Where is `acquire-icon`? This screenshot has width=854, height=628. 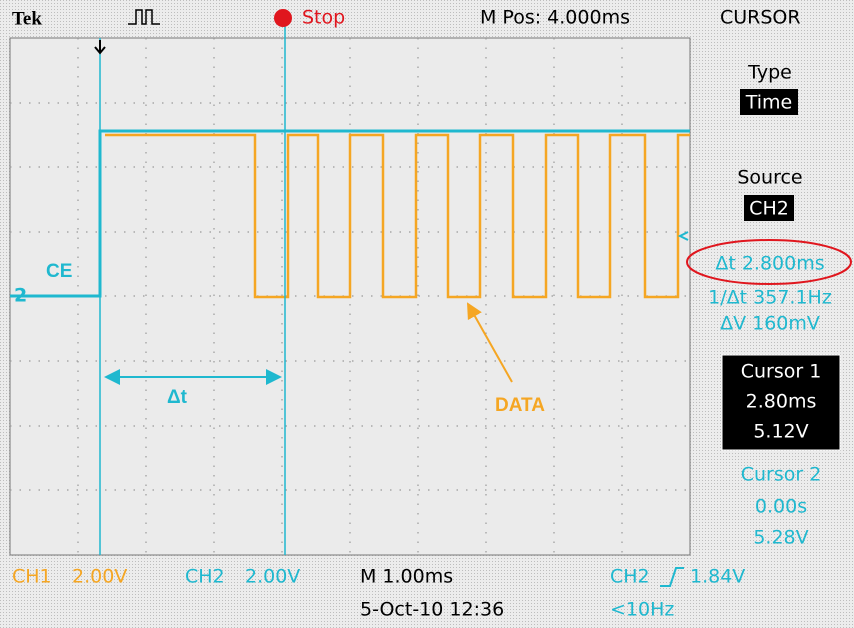 acquire-icon is located at coordinates (144, 17).